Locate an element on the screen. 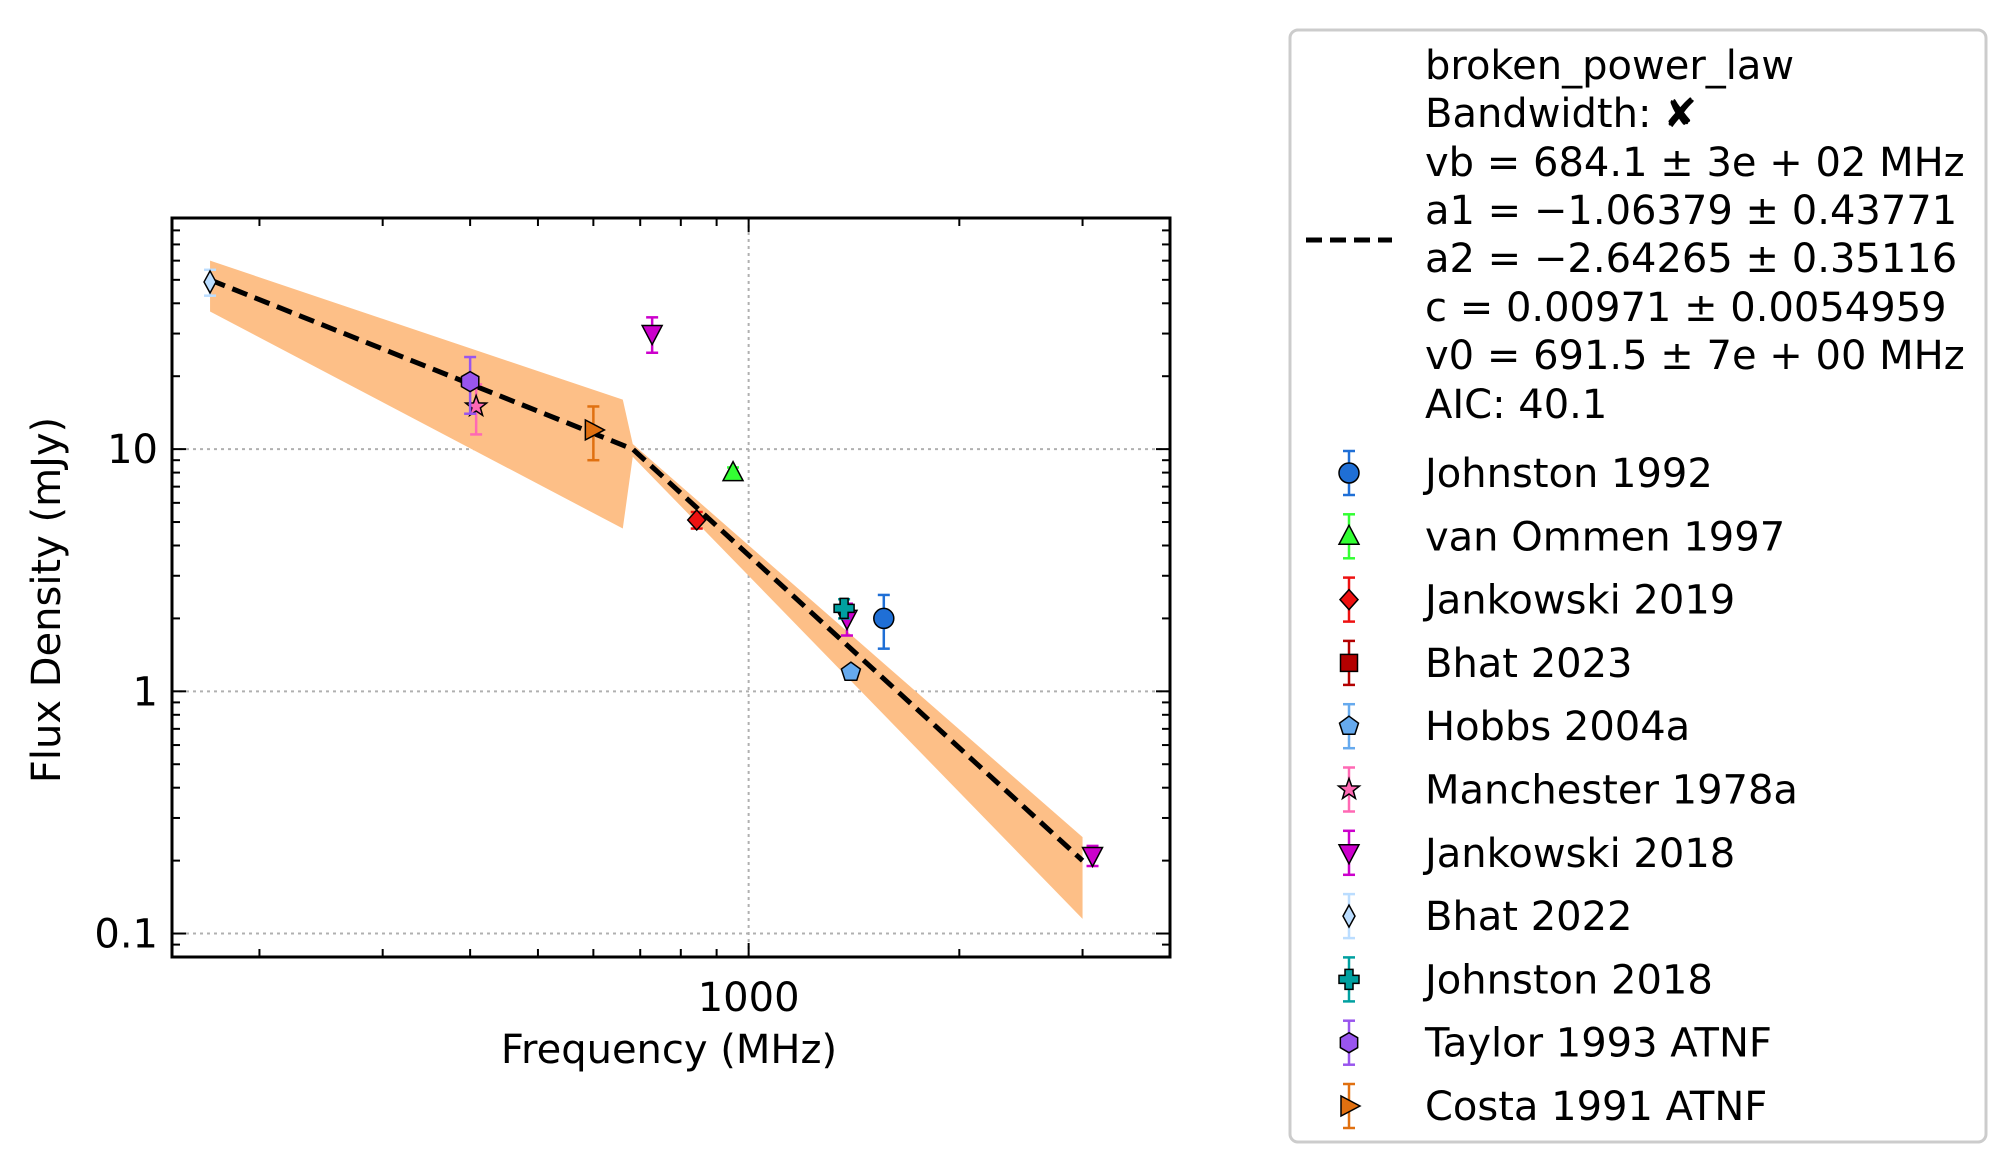 This screenshot has width=2004, height=1167. legend-entry: Hobbs 2004a is located at coordinates (1514, 726).